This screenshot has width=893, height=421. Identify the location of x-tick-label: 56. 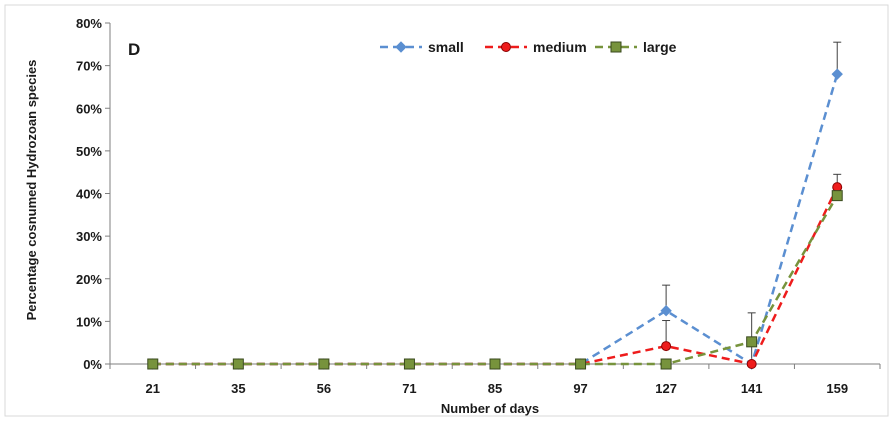
(324, 388).